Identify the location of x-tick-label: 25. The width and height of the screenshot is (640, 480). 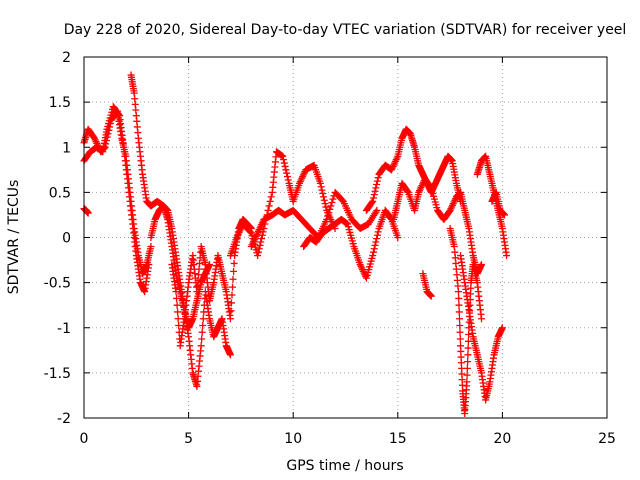
(607, 439).